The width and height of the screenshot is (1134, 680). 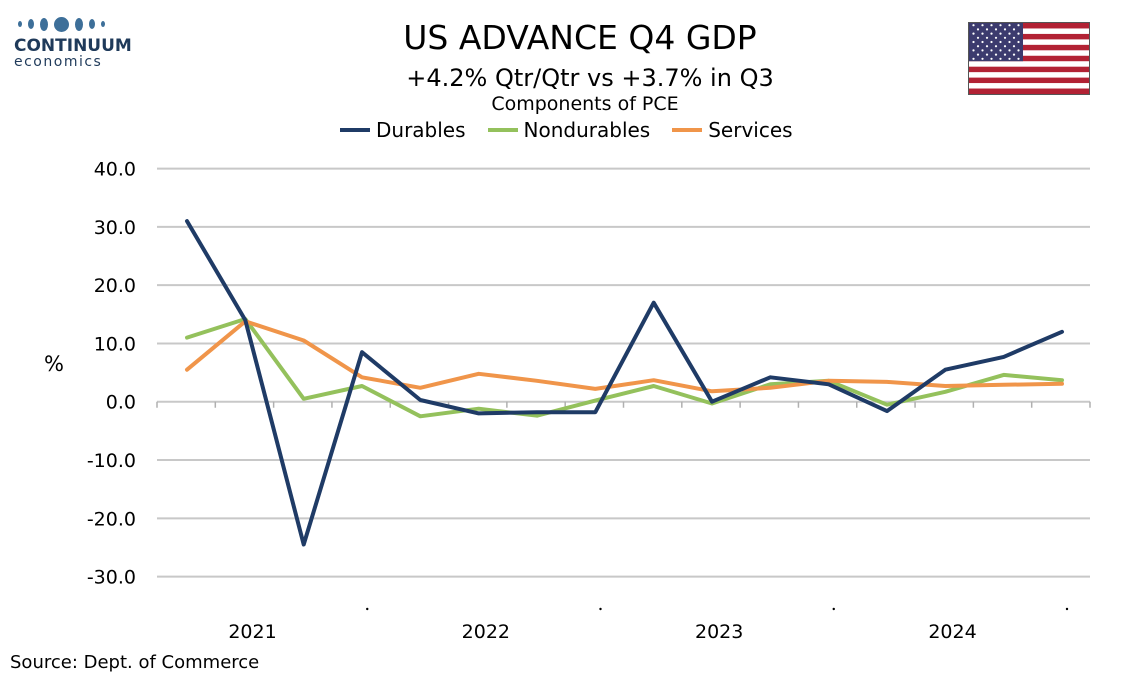 What do you see at coordinates (54, 364) in the screenshot?
I see `y-axis-unit: %` at bounding box center [54, 364].